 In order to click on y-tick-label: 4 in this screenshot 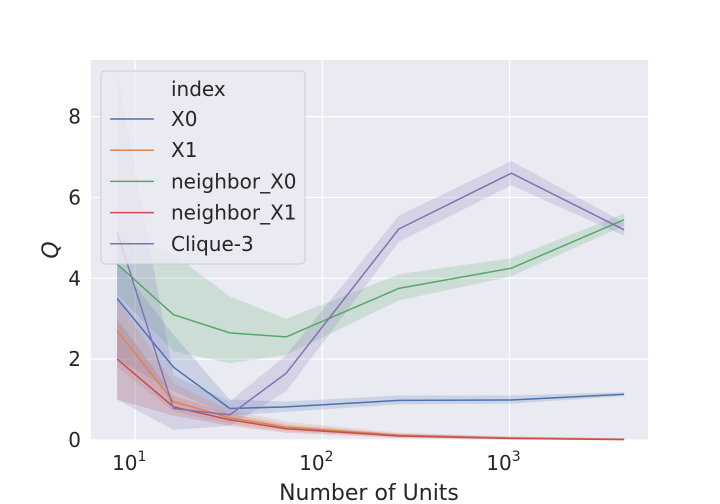, I will do `click(74, 278)`.